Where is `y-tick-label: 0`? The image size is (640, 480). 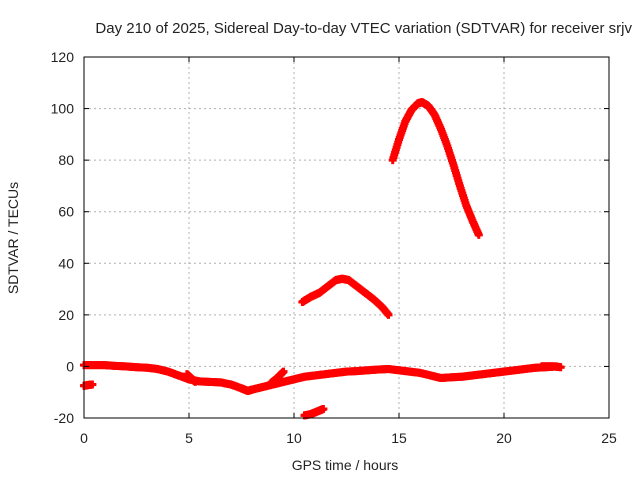 y-tick-label: 0 is located at coordinates (70, 366).